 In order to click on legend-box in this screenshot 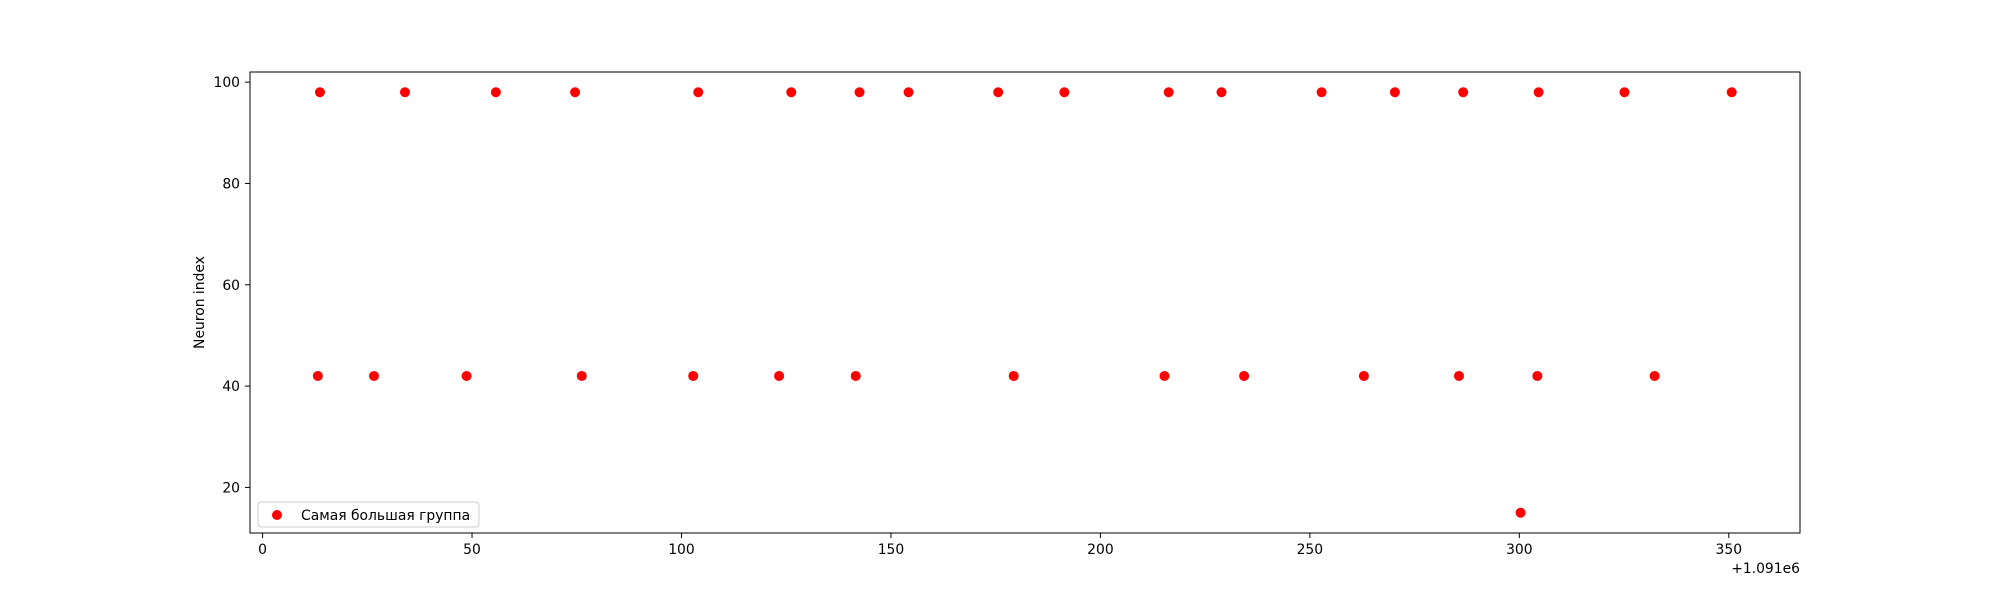, I will do `click(368, 514)`.